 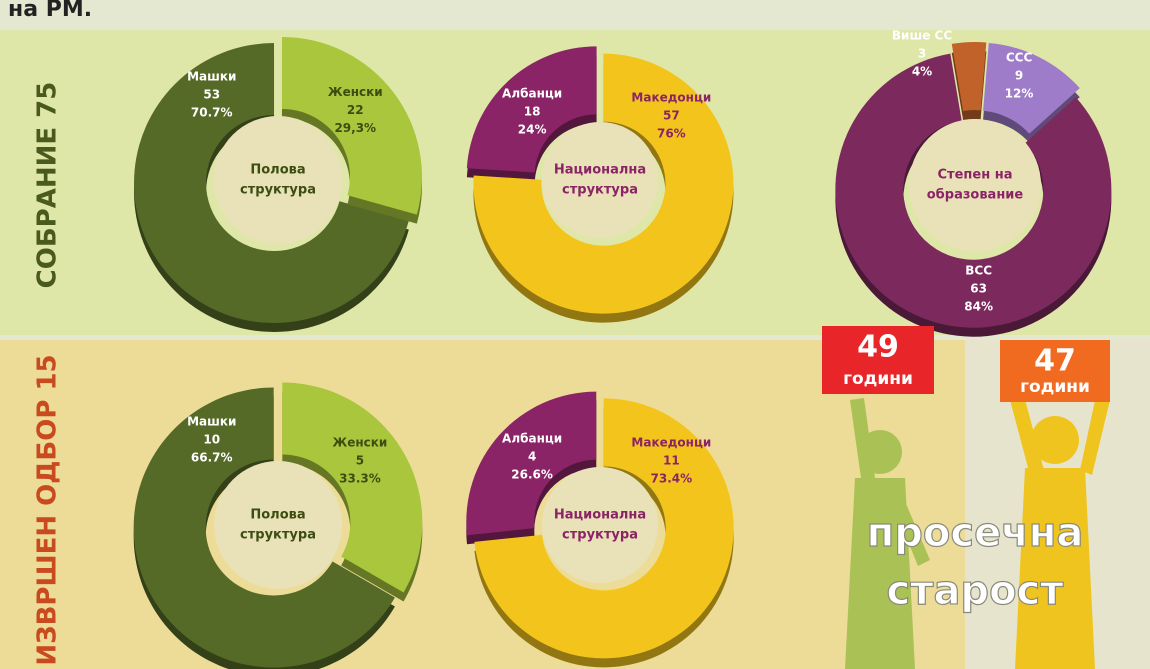 I want to click on slice-percent: 4%, so click(x=922, y=71).